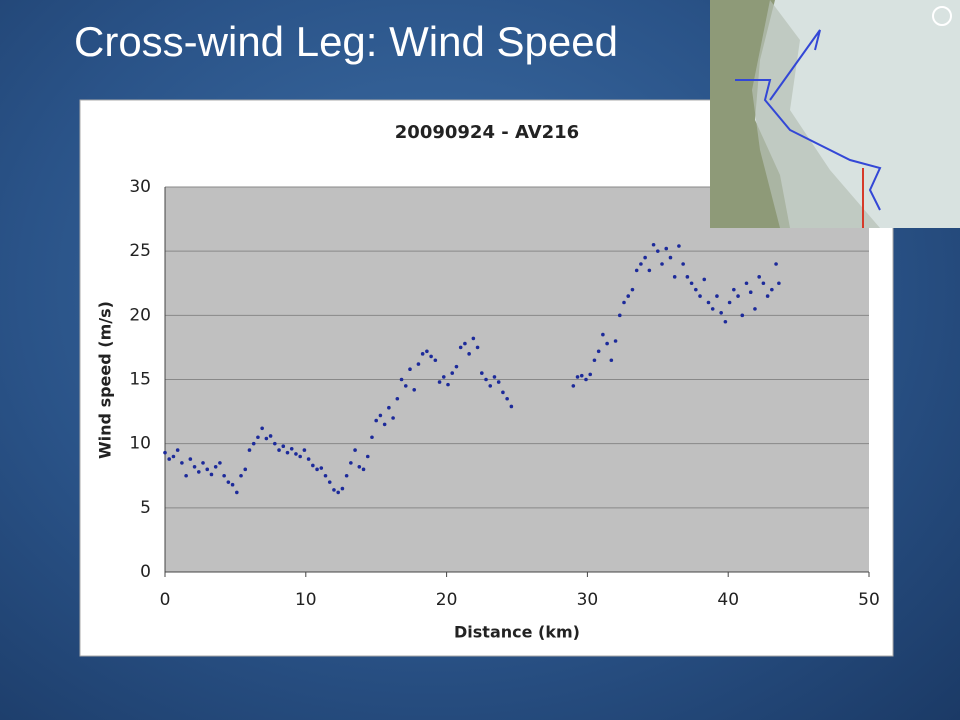 The width and height of the screenshot is (960, 720). What do you see at coordinates (306, 600) in the screenshot?
I see `x-tick-label: 10` at bounding box center [306, 600].